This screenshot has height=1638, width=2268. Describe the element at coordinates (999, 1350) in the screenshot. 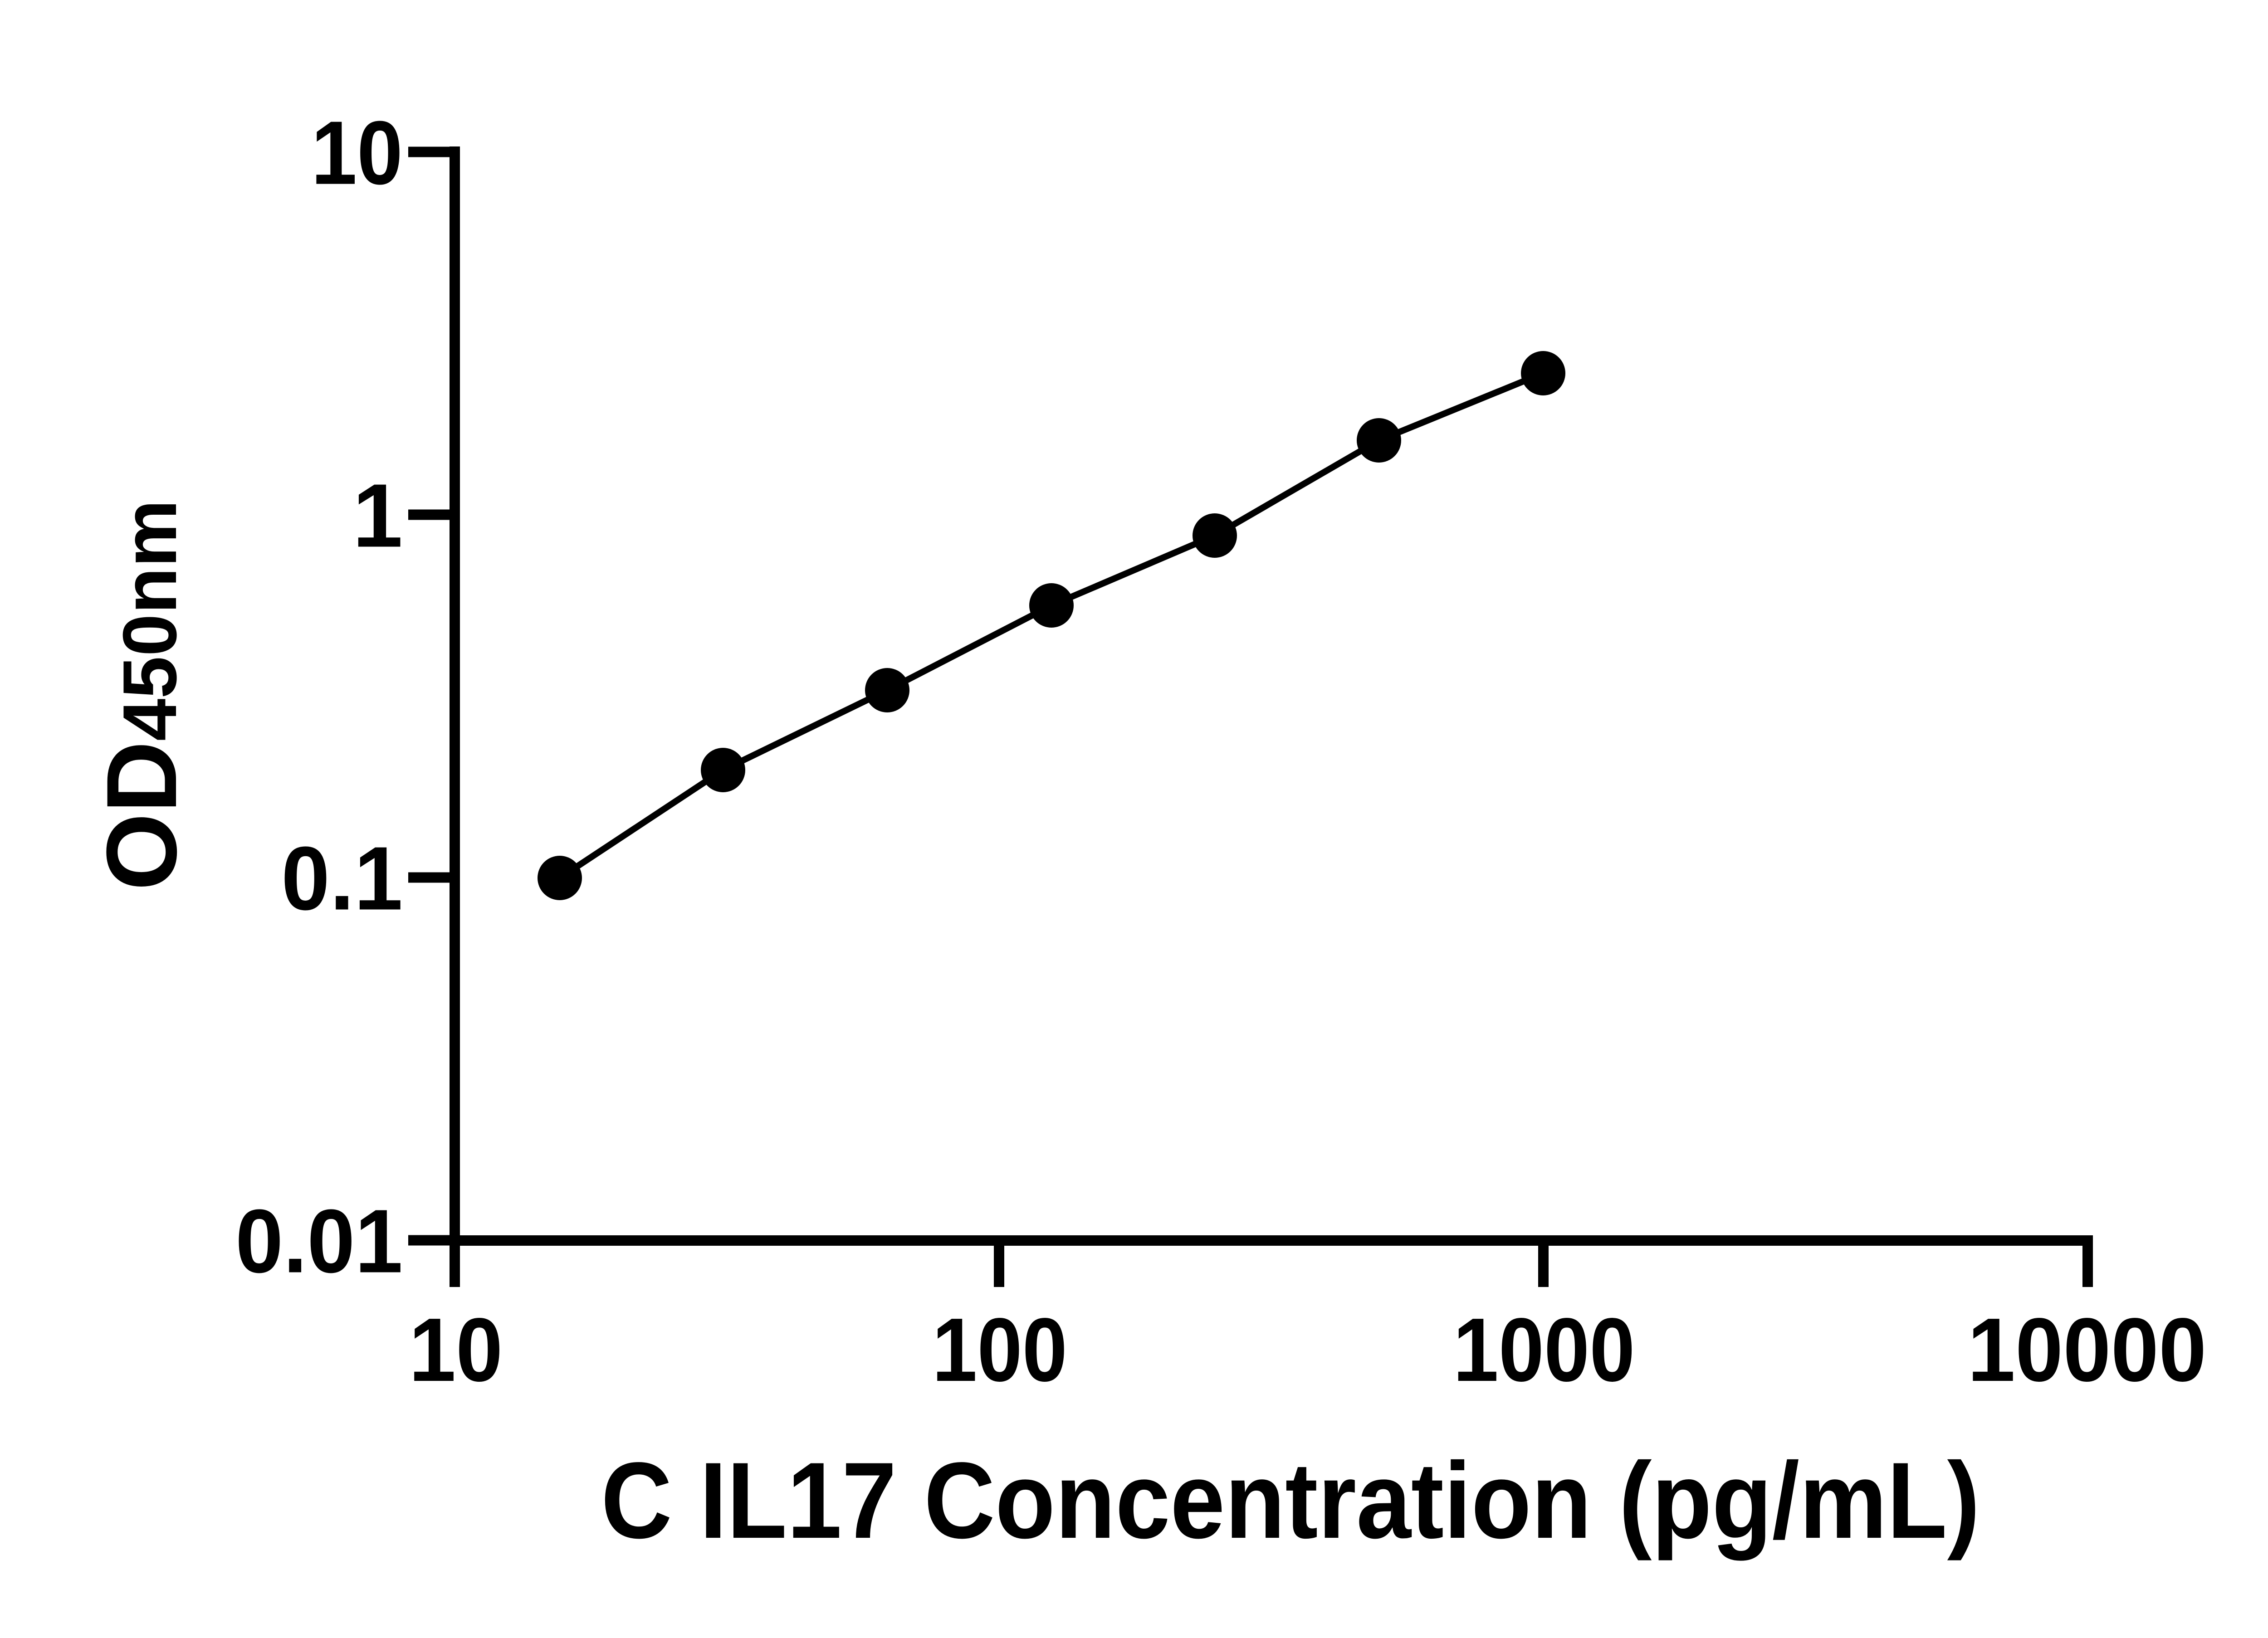

I see `svg-text: 100` at that location.